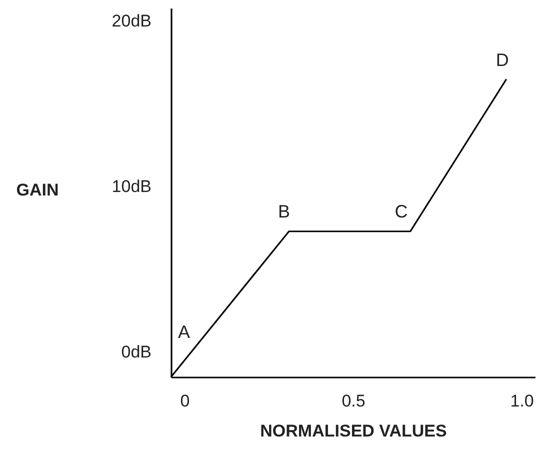 This screenshot has width=539, height=462. Describe the element at coordinates (185, 401) in the screenshot. I see `x-tick-label: 0` at that location.